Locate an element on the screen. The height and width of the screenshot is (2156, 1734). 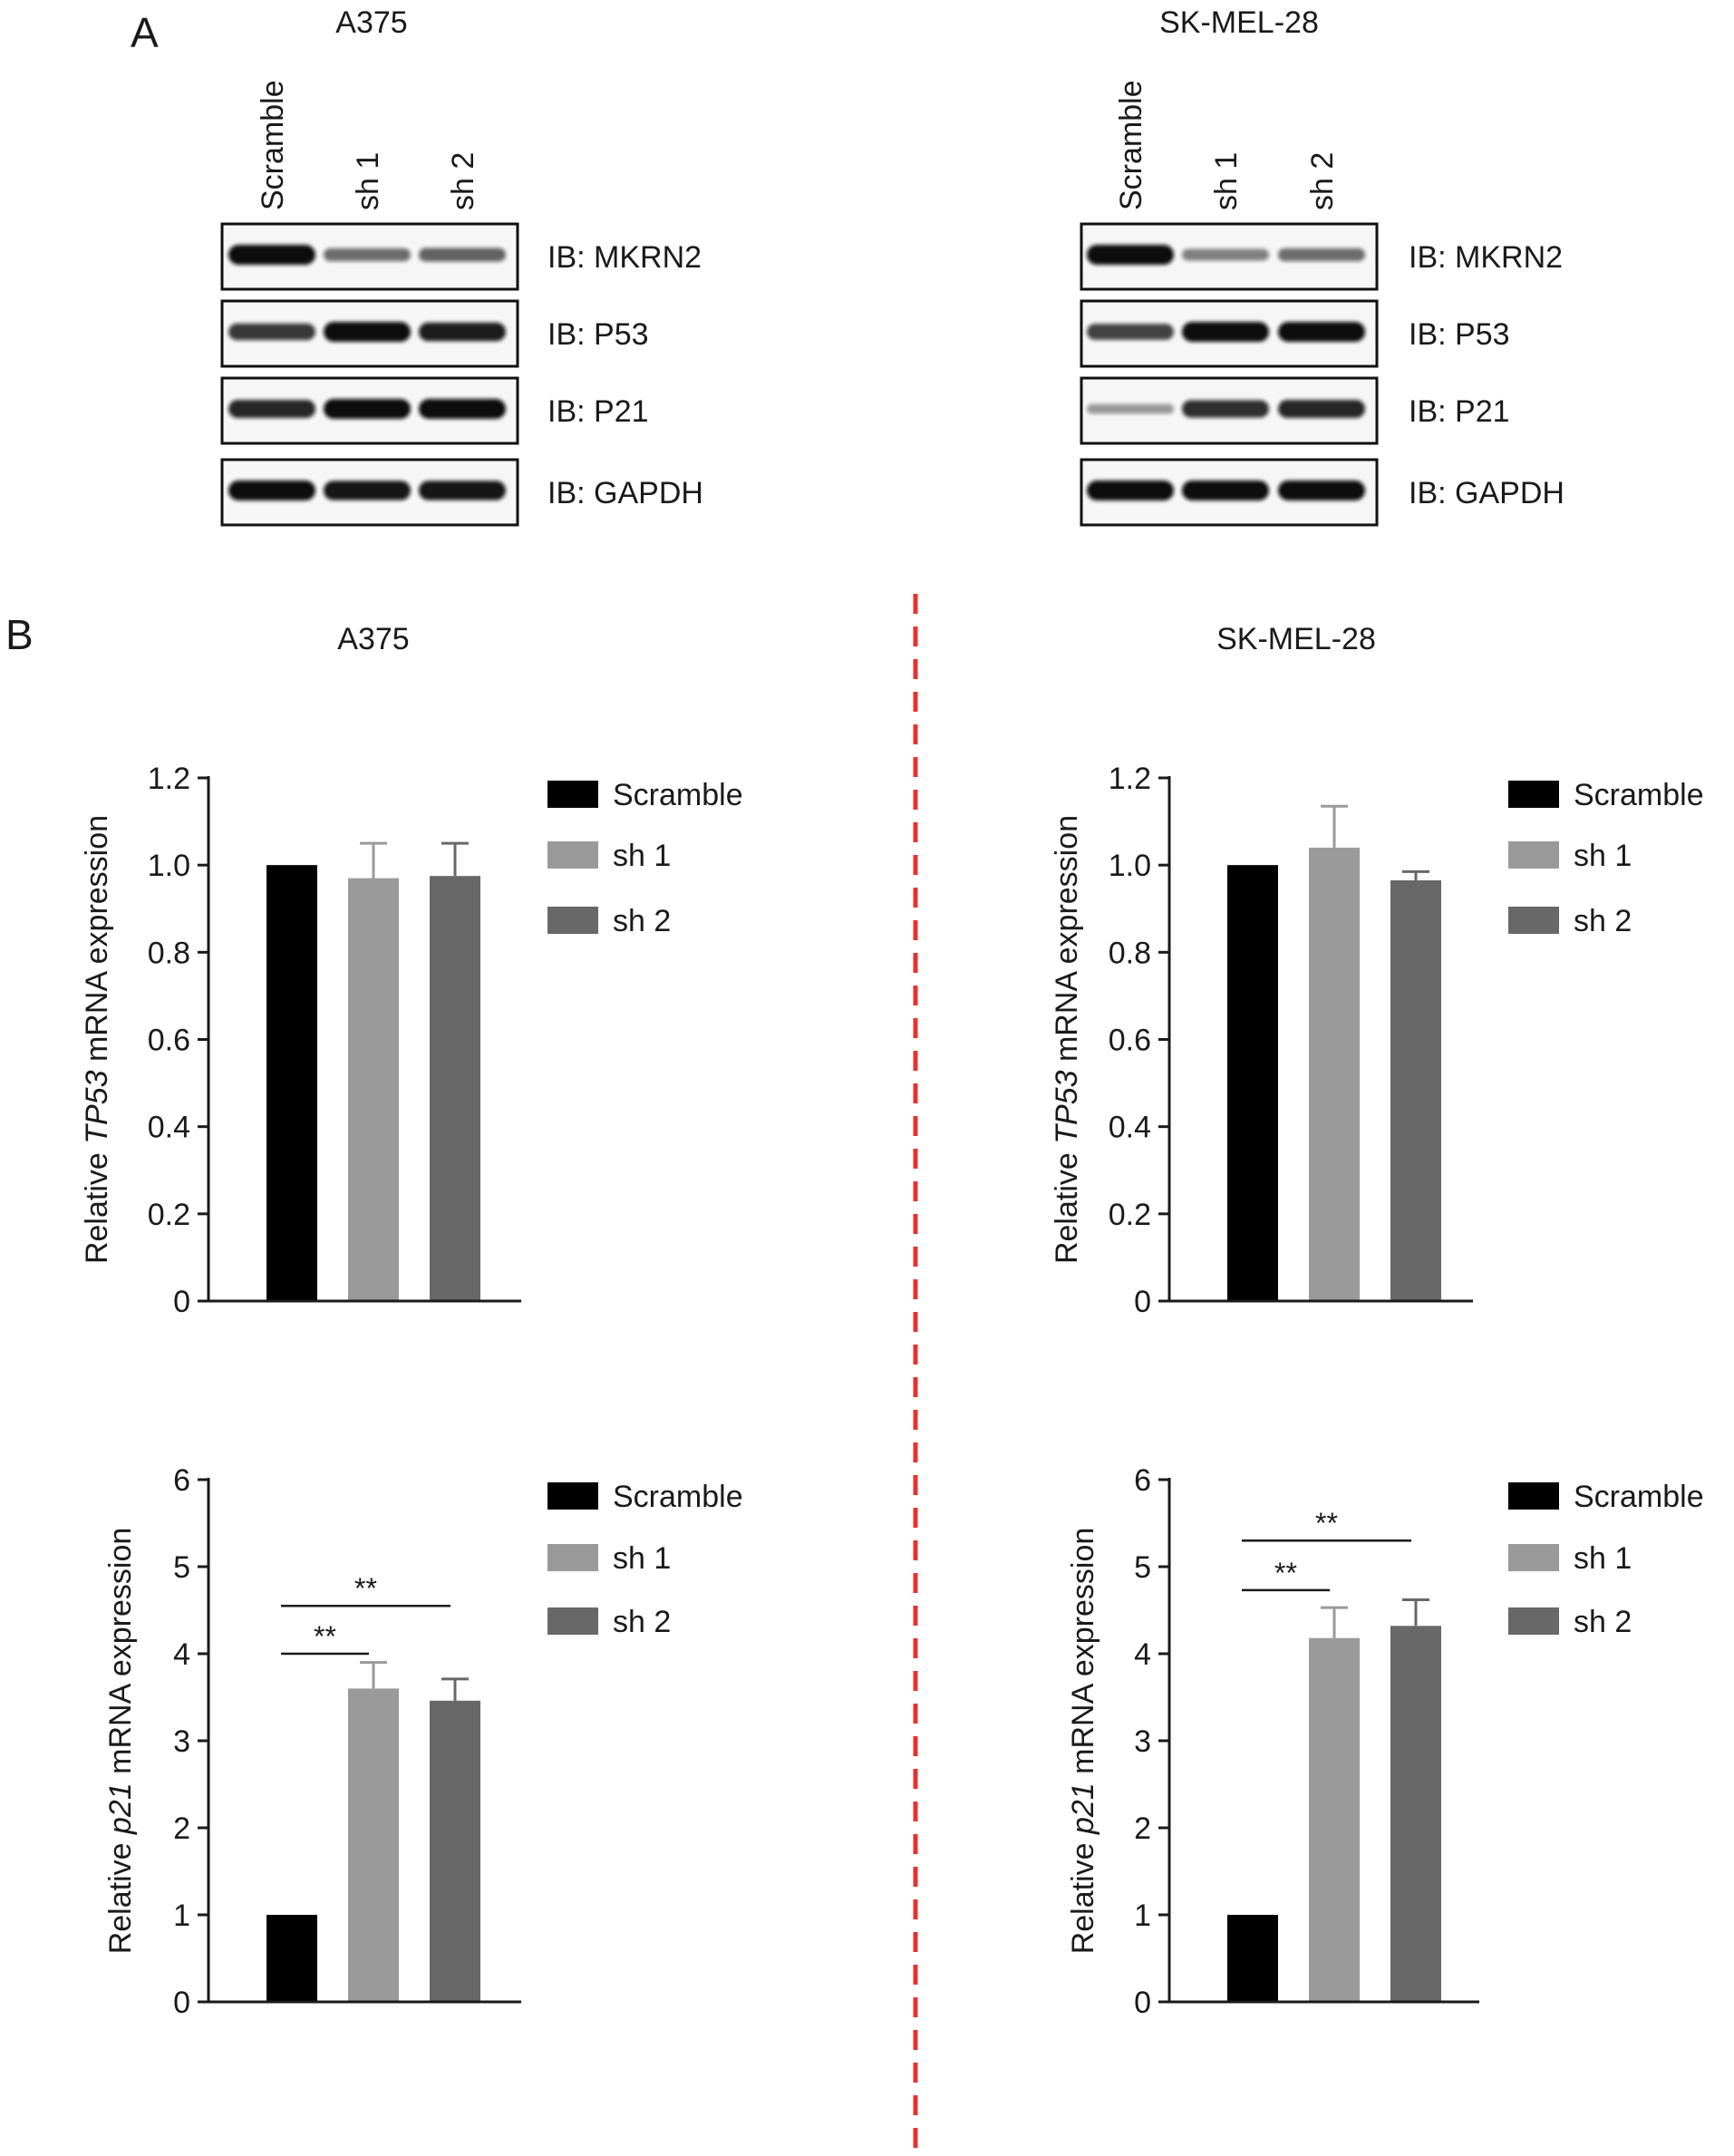
y-tick-label: 0 is located at coordinates (1143, 2003).